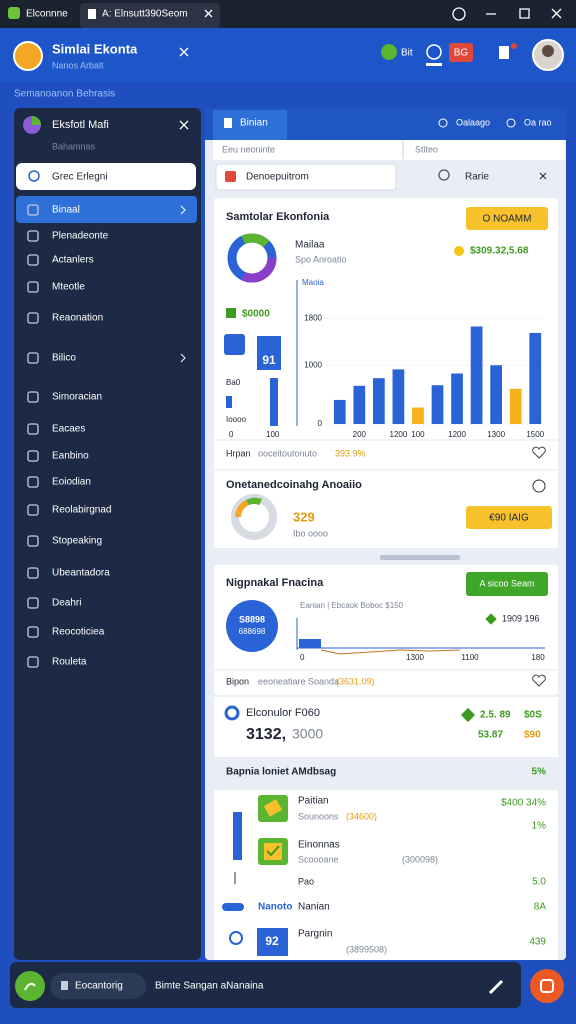 The width and height of the screenshot is (576, 1024). What do you see at coordinates (28, 56) in the screenshot?
I see `logo` at bounding box center [28, 56].